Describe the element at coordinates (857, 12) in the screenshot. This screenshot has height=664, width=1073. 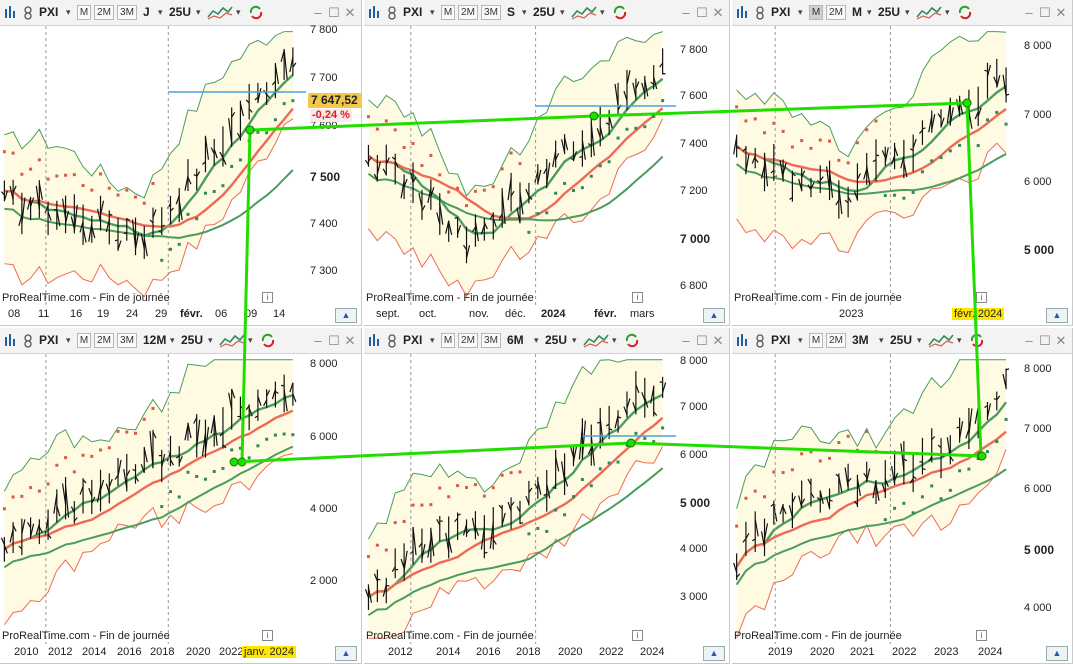
I see `timeframe-selector: M` at that location.